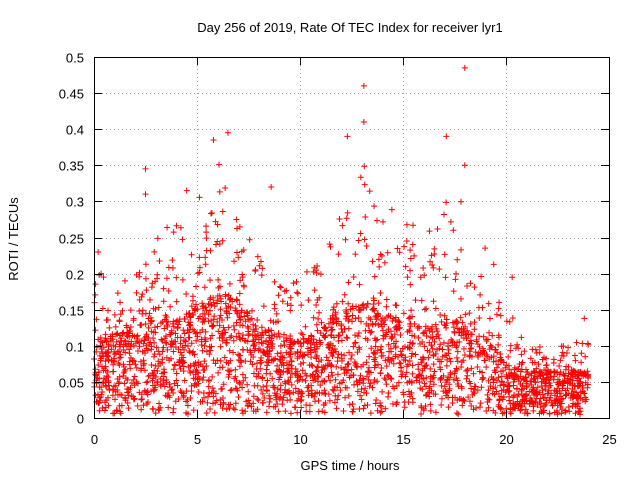 The height and width of the screenshot is (480, 640). What do you see at coordinates (75, 202) in the screenshot?
I see `y-tick-label: 0.3` at bounding box center [75, 202].